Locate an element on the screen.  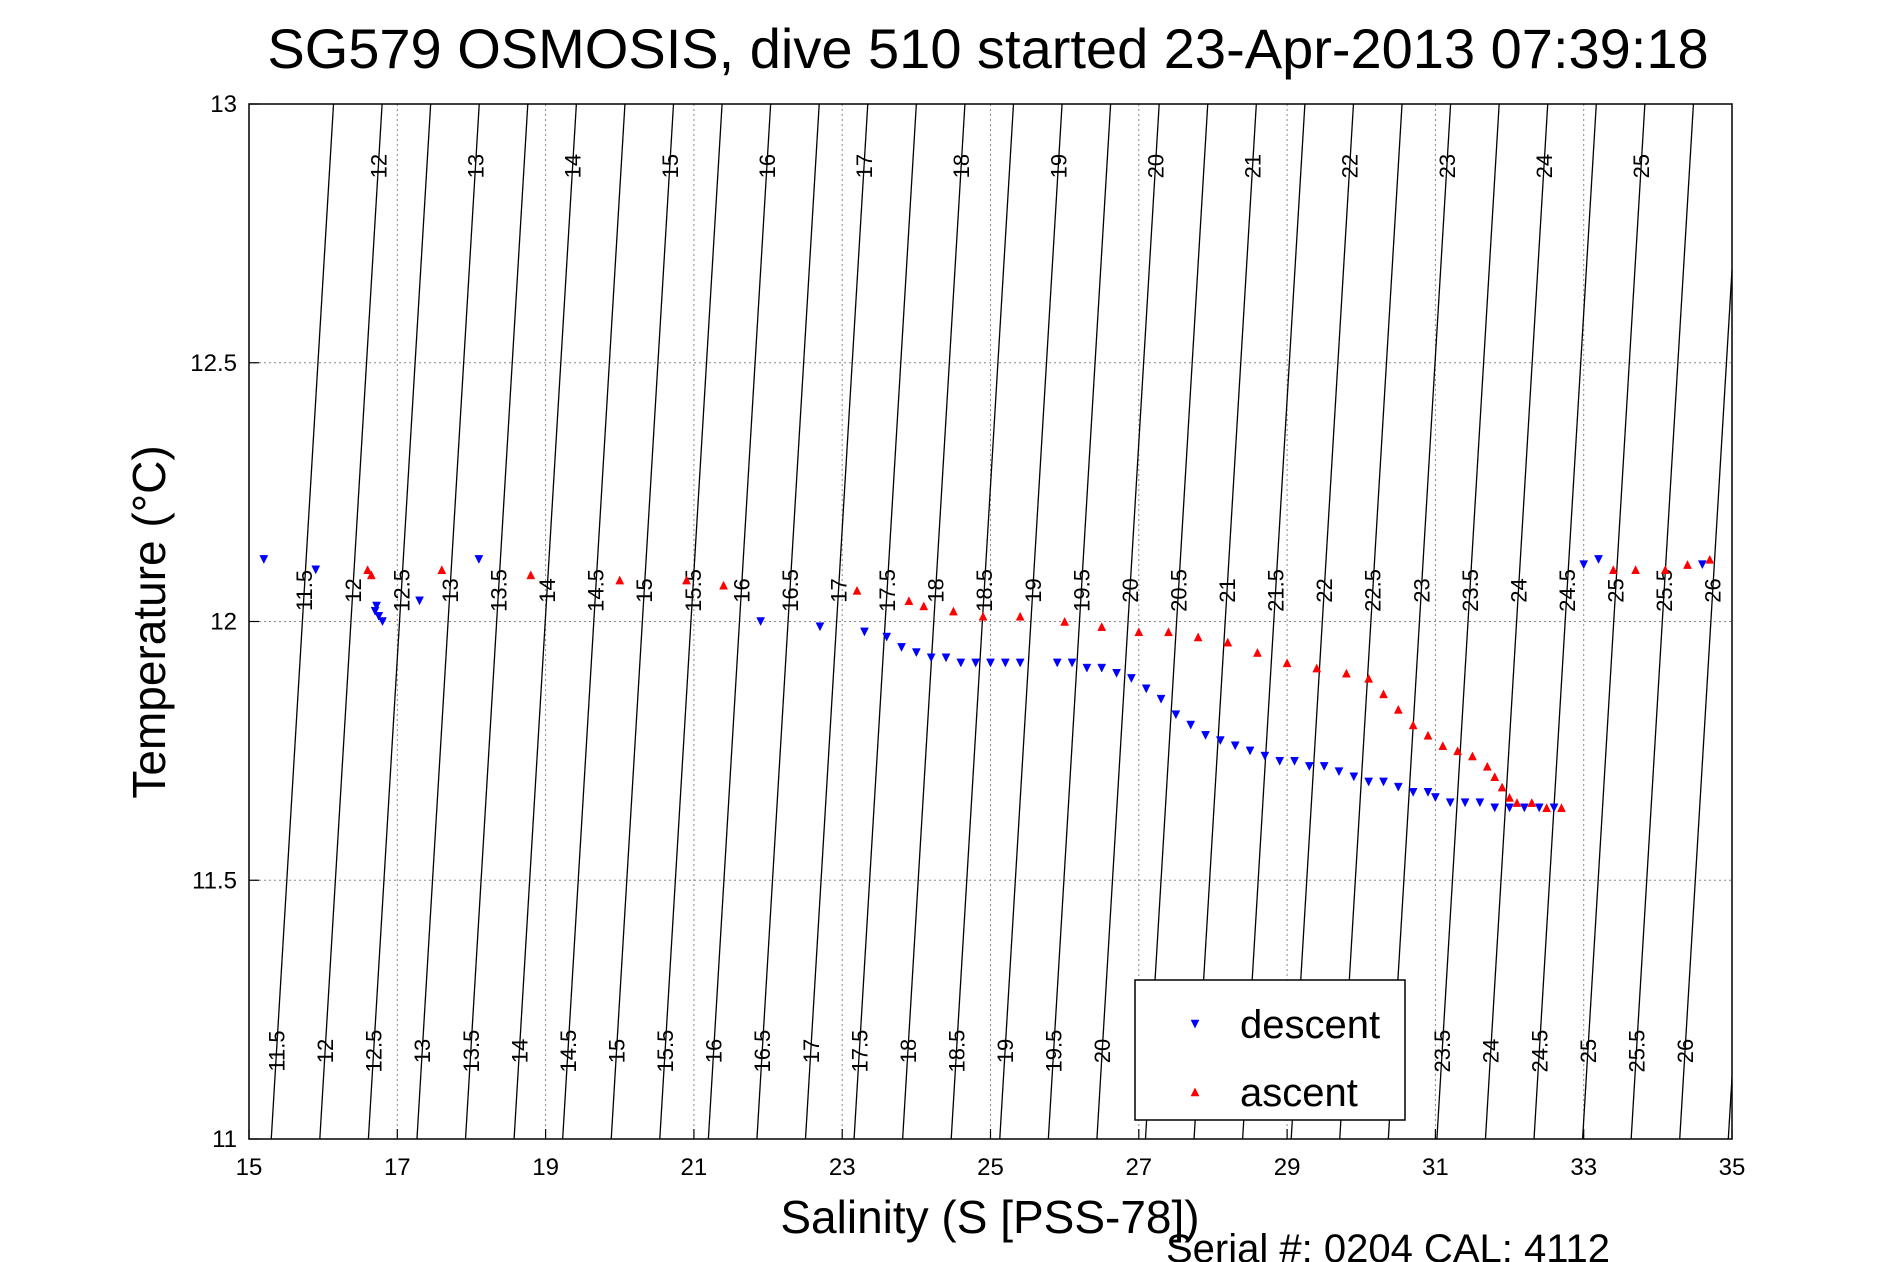
series-ascent is located at coordinates (1039, 683).